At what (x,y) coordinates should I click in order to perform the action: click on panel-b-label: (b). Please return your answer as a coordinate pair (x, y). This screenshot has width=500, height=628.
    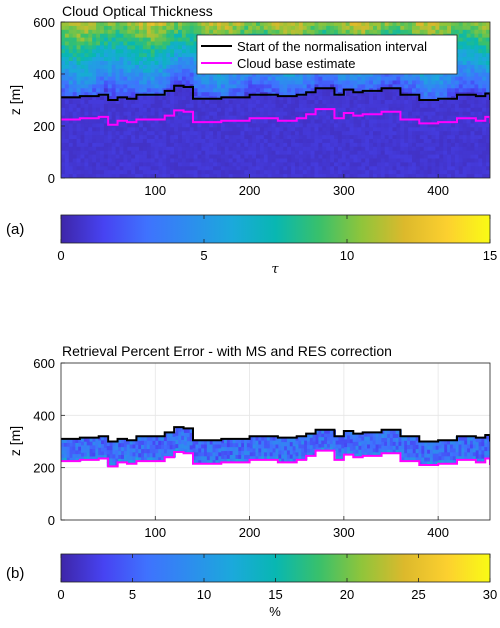
    Looking at the image, I should click on (15, 573).